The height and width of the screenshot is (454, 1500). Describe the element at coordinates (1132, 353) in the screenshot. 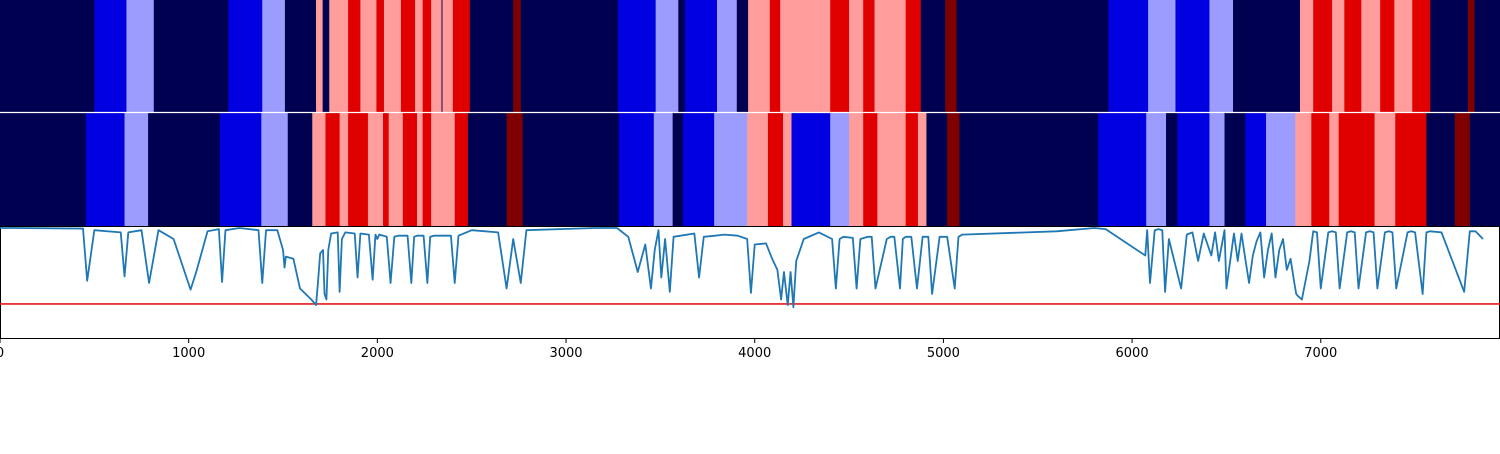

I see `x-tick-label: 6000` at that location.